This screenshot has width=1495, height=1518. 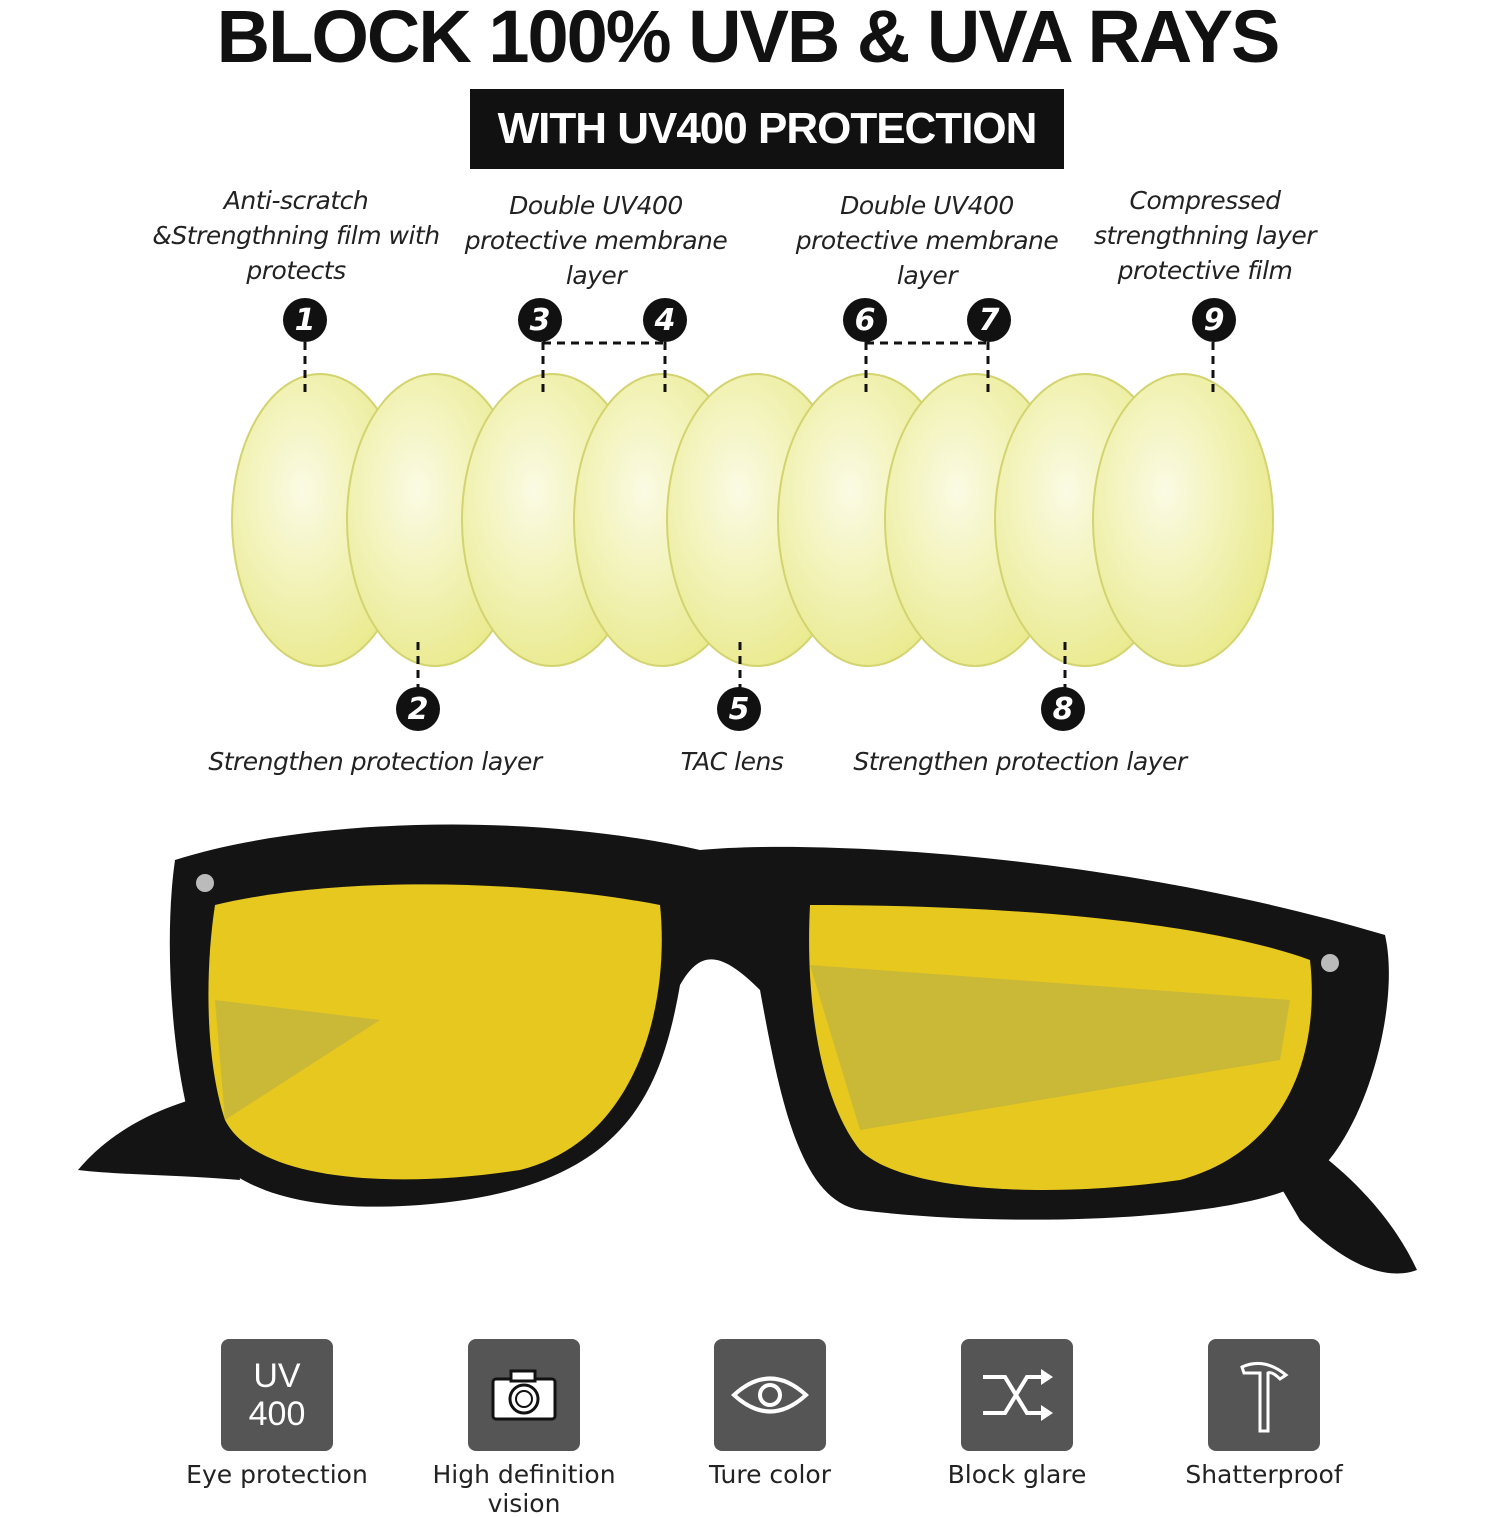 What do you see at coordinates (375, 761) in the screenshot?
I see `label-layer-2: Strengthen protection layer` at bounding box center [375, 761].